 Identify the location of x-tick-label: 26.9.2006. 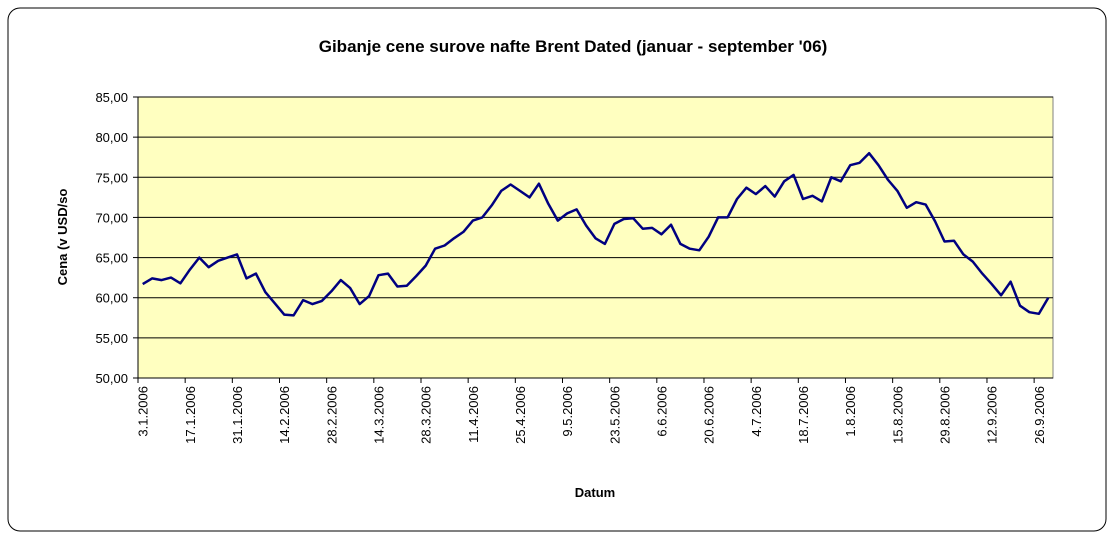
(1039, 415).